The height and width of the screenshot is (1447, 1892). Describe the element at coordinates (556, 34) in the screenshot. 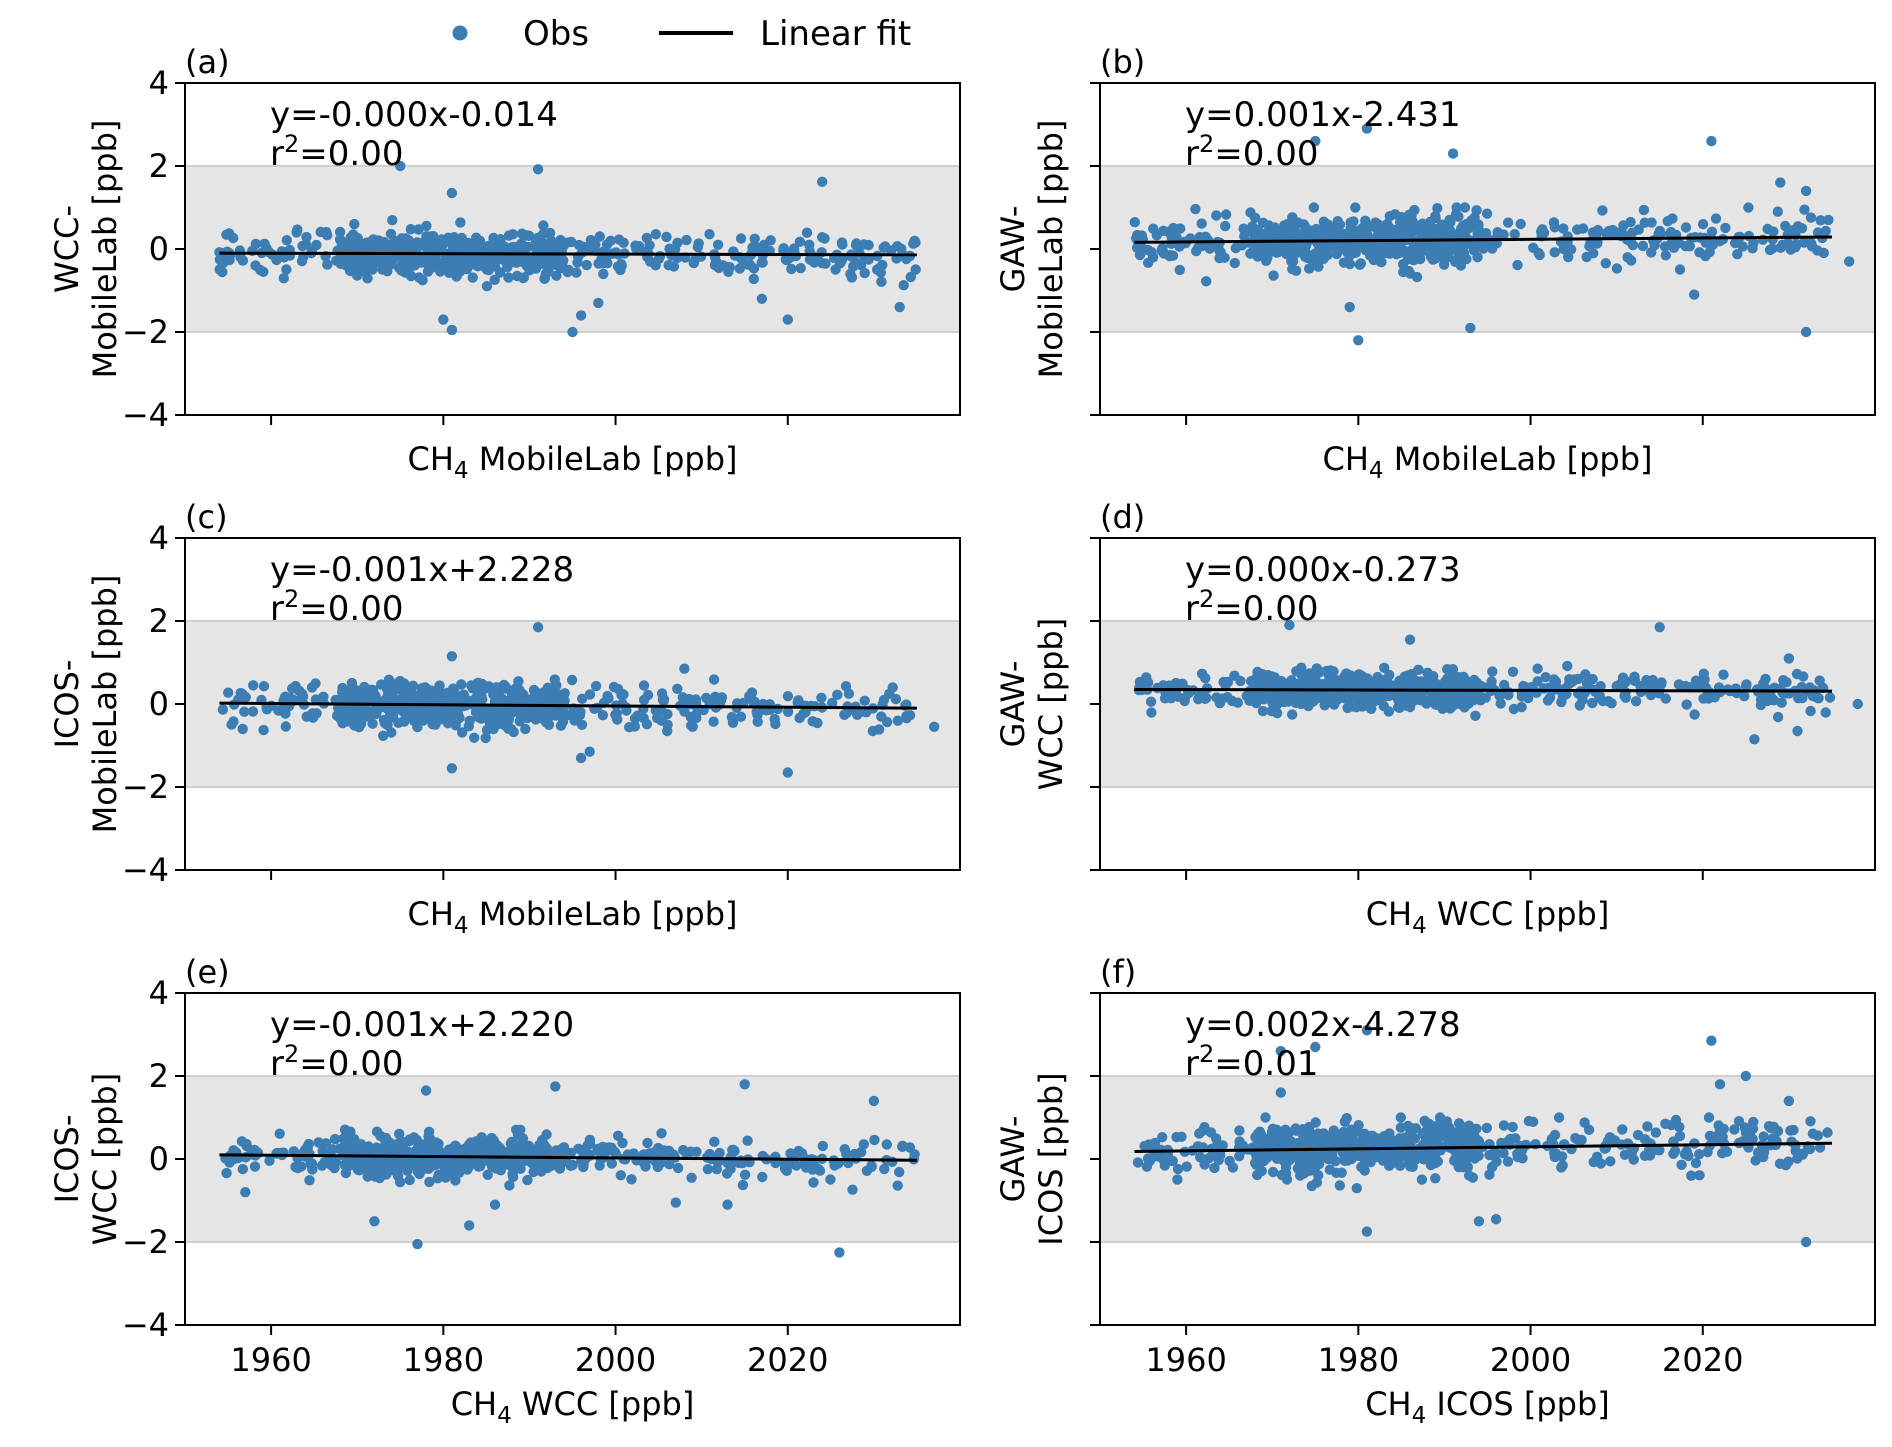

I see `legend-obs-label: Obs` at that location.